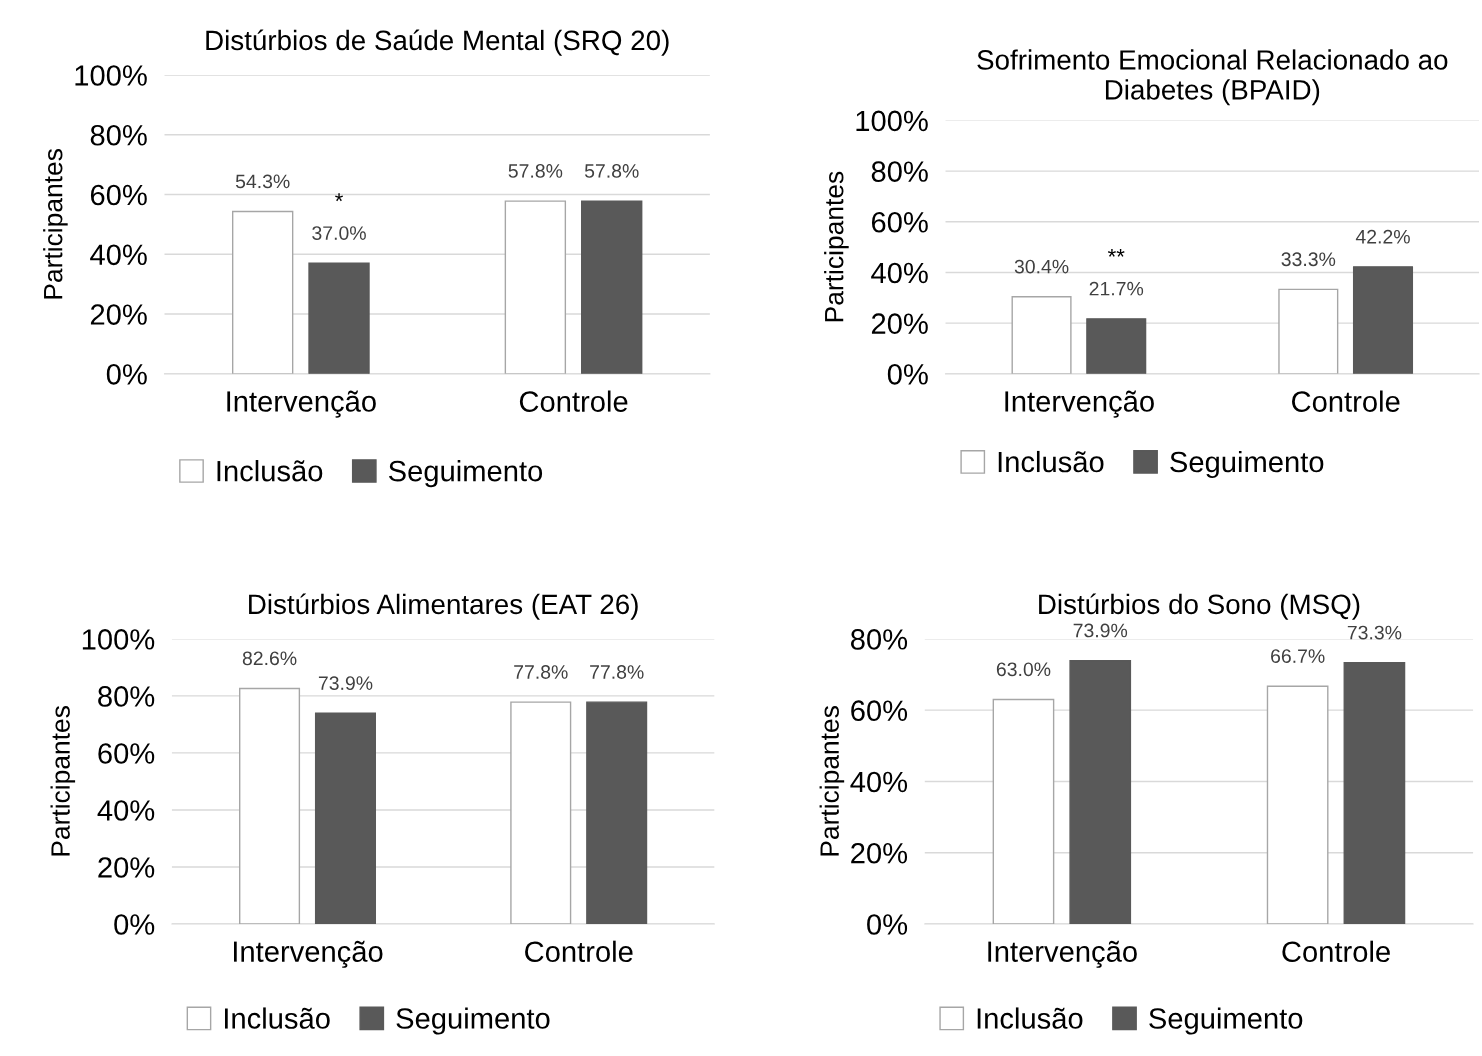 The height and width of the screenshot is (1056, 1482). Describe the element at coordinates (1308, 259) in the screenshot. I see `data-label: 33.3%` at that location.